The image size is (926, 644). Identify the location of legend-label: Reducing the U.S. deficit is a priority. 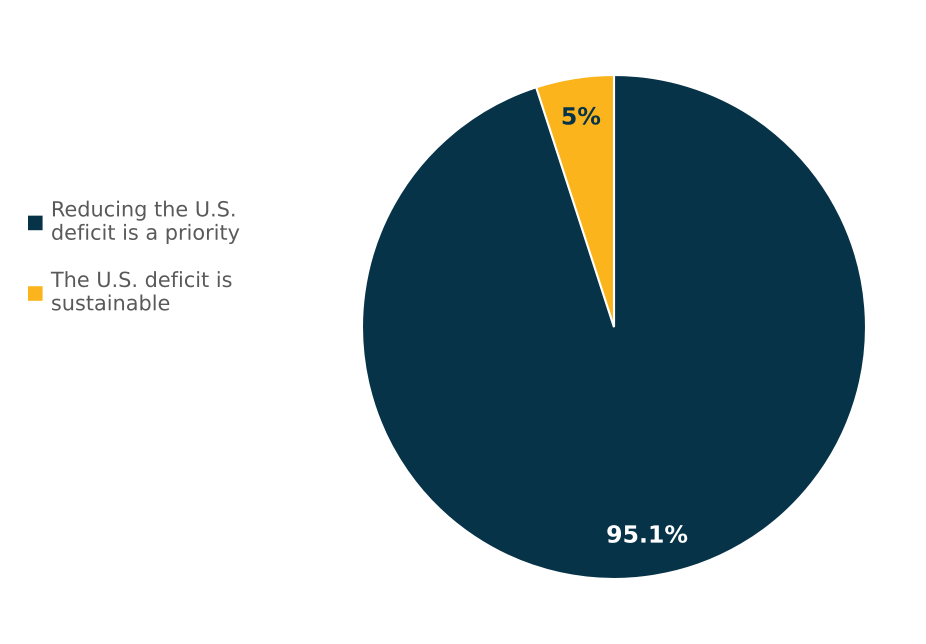
(146, 222).